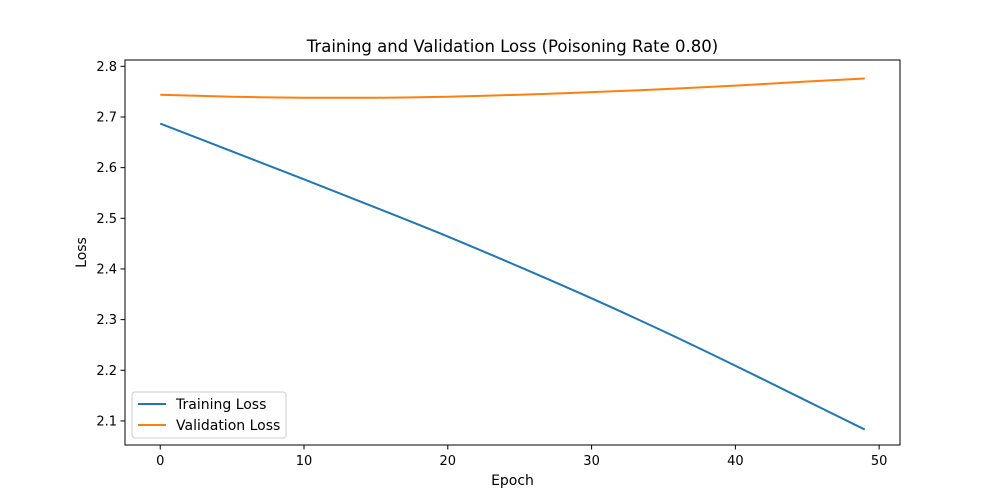 This screenshot has width=1000, height=500. Describe the element at coordinates (106, 371) in the screenshot. I see `y-tick-label: 2.2` at that location.